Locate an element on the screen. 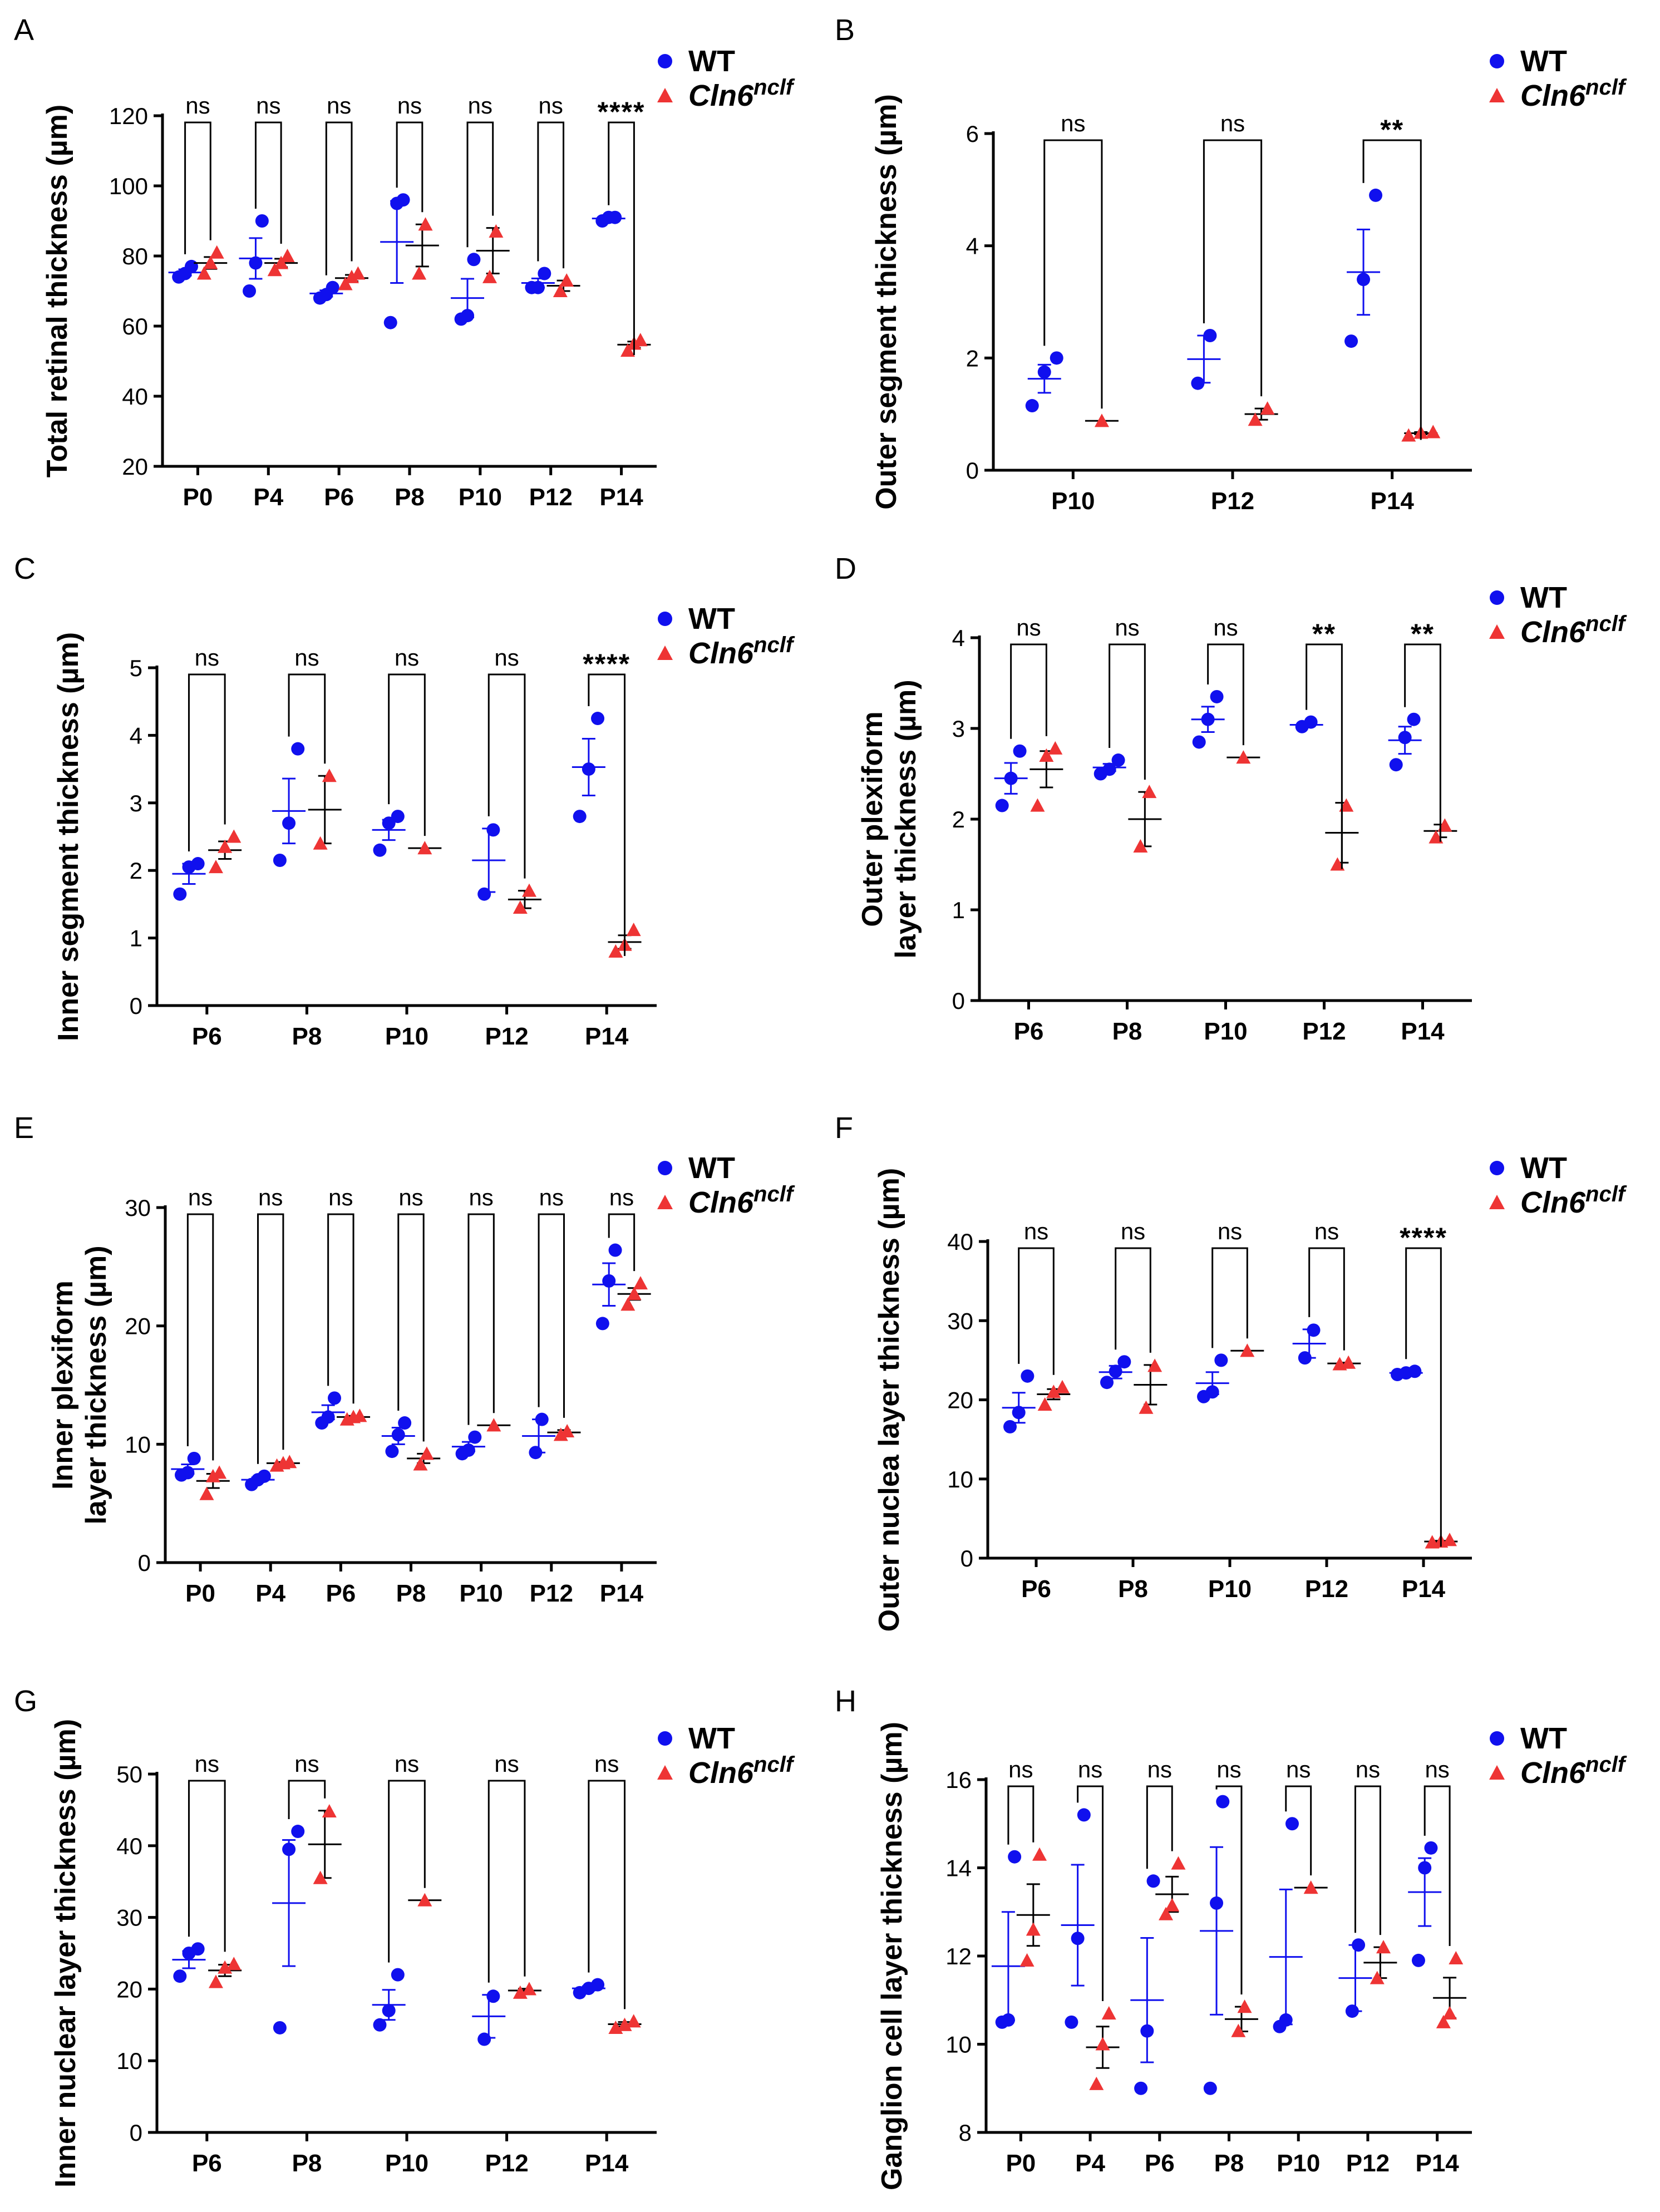  y-tick-label: 100 is located at coordinates (128, 186).